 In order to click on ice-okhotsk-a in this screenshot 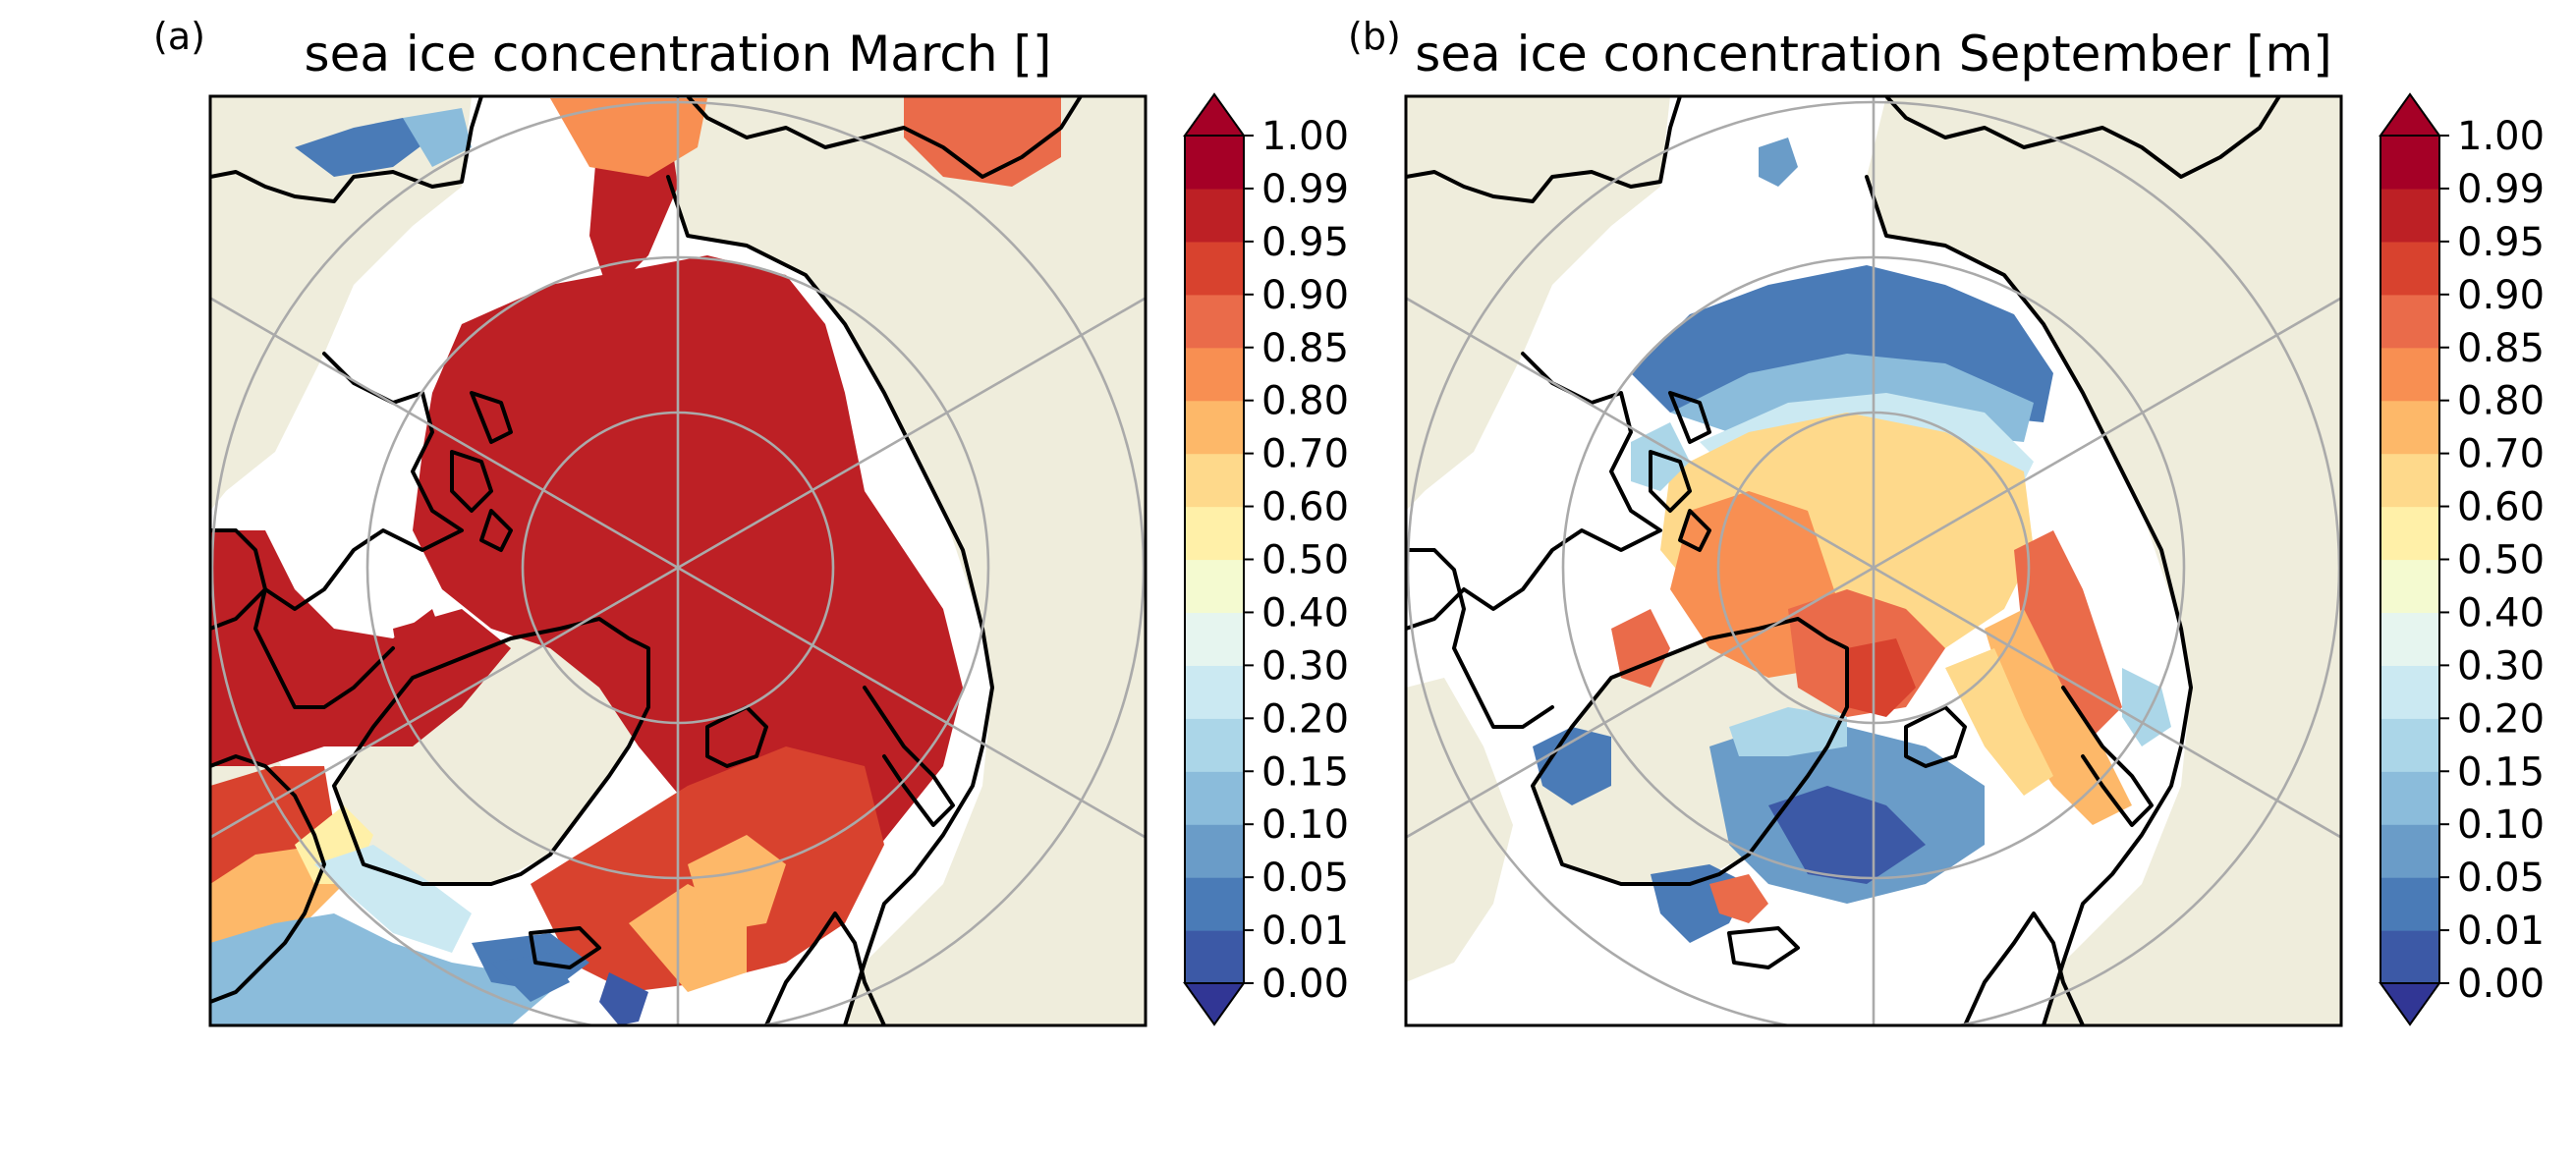, I will do `click(982, 141)`.